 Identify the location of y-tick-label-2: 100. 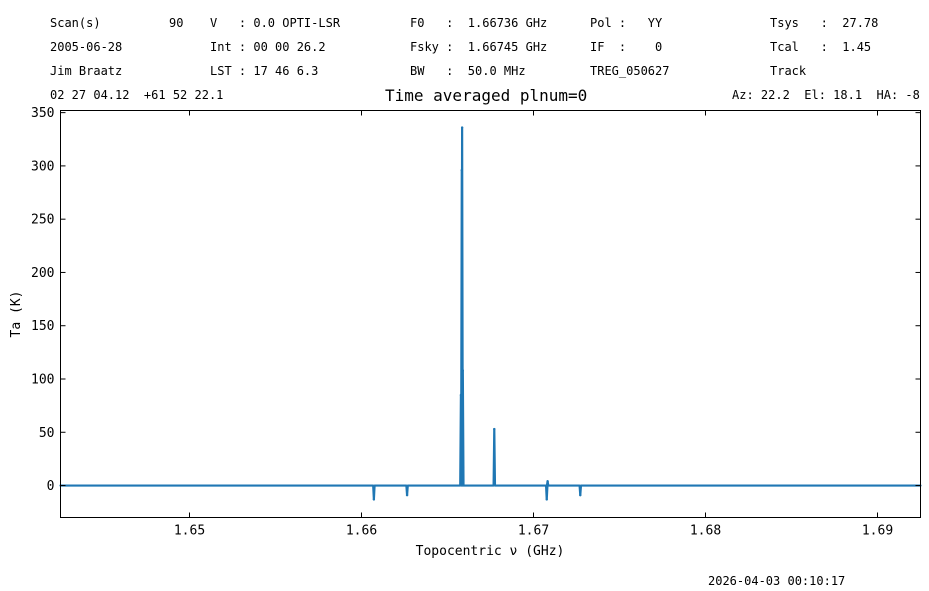
(42, 379).